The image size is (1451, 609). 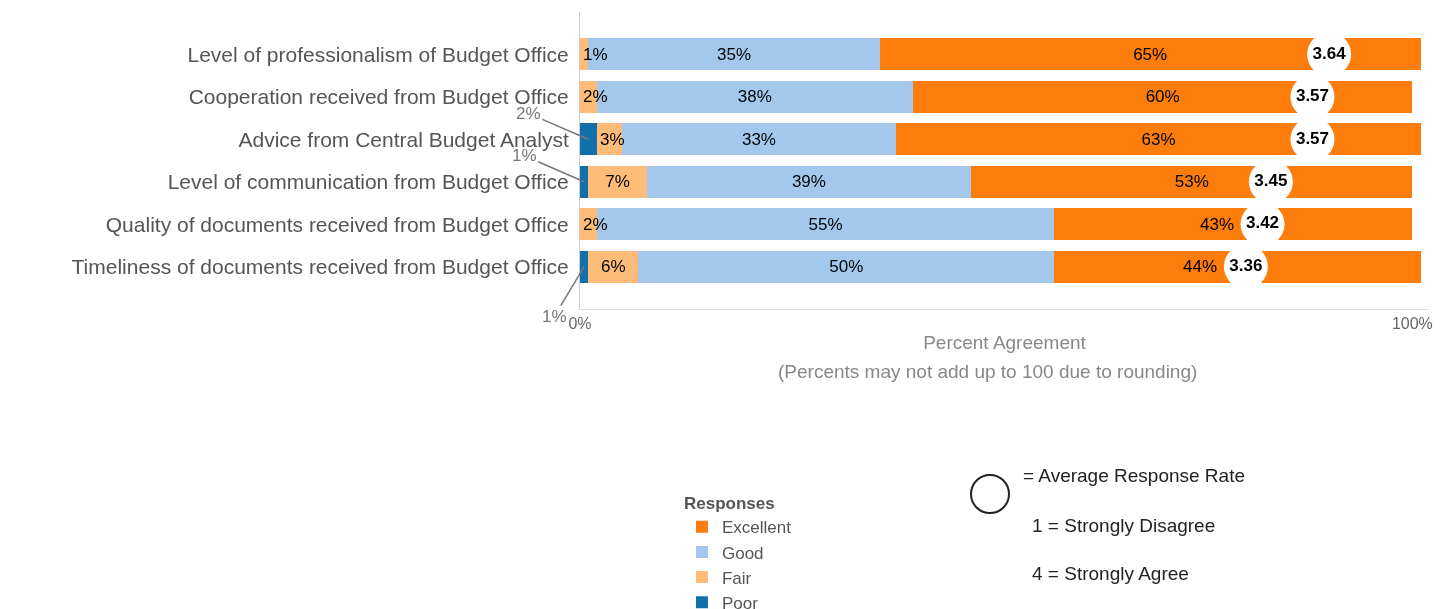 I want to click on data-label: 35%, so click(x=733, y=54).